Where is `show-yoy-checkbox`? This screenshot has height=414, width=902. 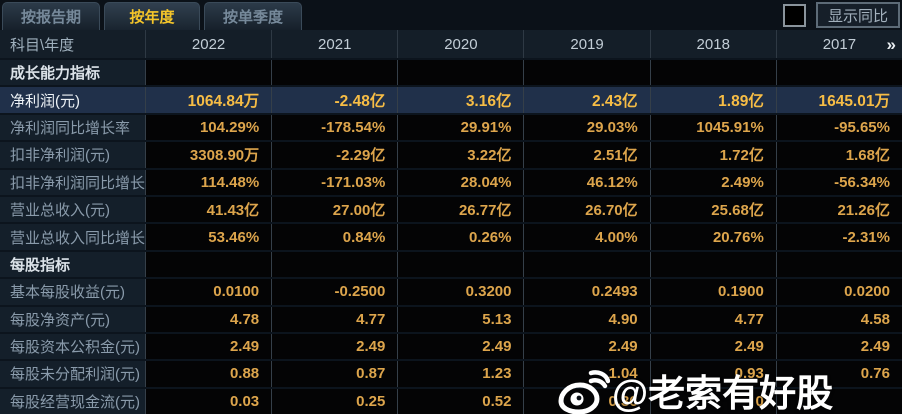
show-yoy-checkbox is located at coordinates (794, 15).